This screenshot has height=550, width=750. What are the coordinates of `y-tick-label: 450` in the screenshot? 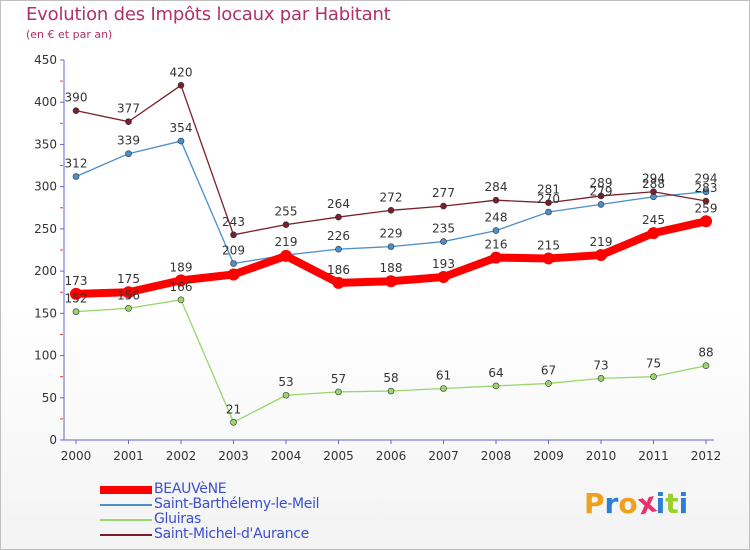 It's located at (45, 60).